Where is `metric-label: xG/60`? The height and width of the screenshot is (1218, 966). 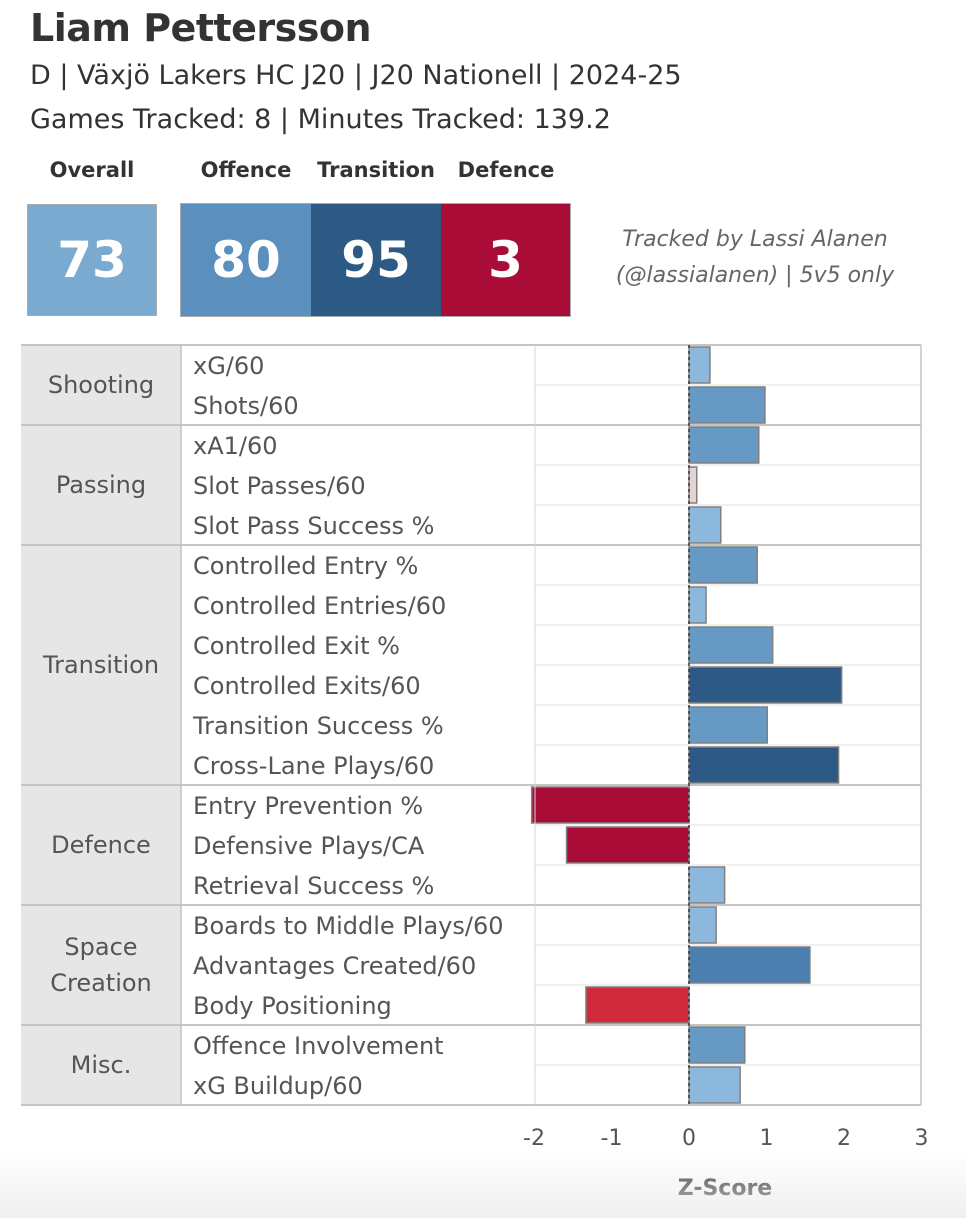 metric-label: xG/60 is located at coordinates (228, 366).